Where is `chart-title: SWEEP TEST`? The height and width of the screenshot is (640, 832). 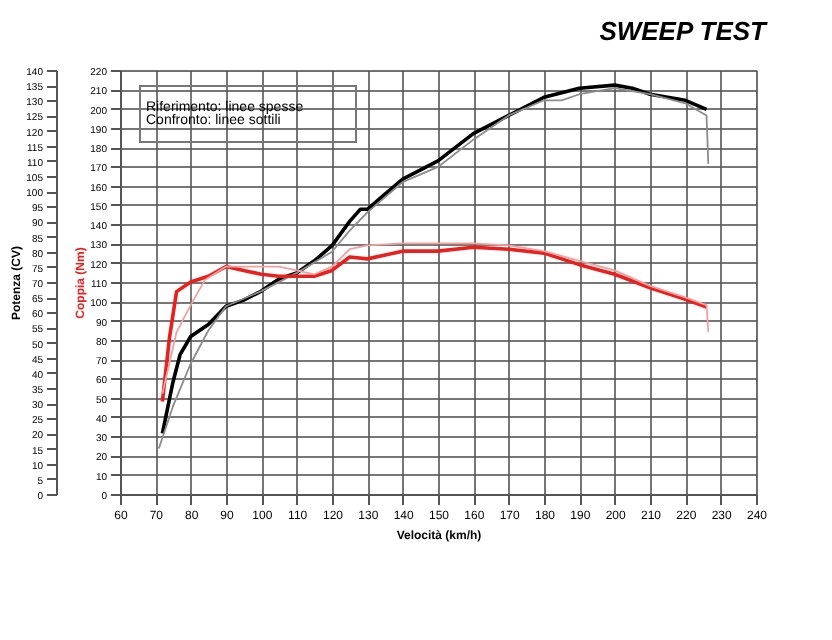
chart-title: SWEEP TEST is located at coordinates (684, 31).